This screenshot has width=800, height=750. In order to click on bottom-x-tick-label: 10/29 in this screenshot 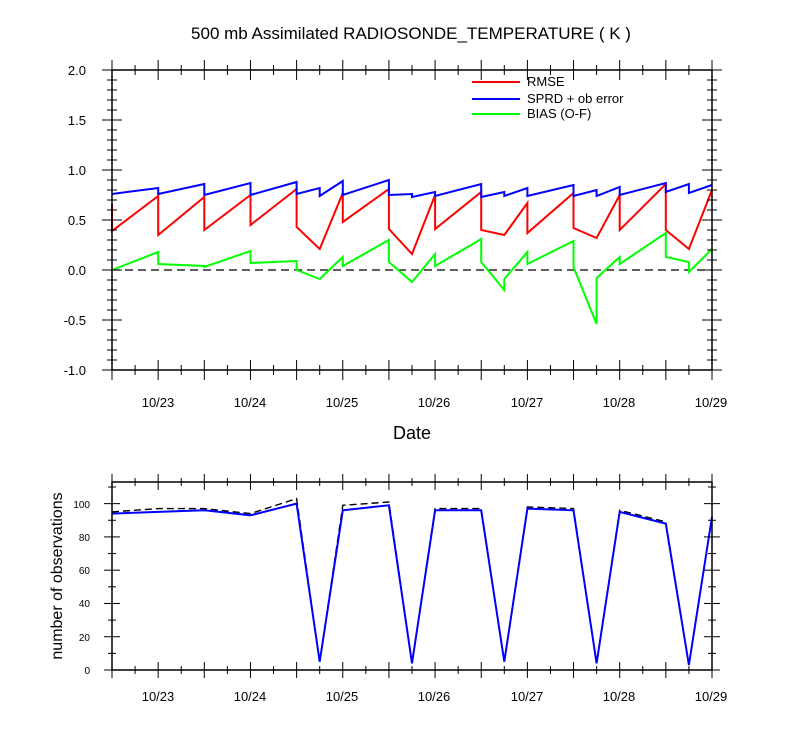, I will do `click(711, 696)`.